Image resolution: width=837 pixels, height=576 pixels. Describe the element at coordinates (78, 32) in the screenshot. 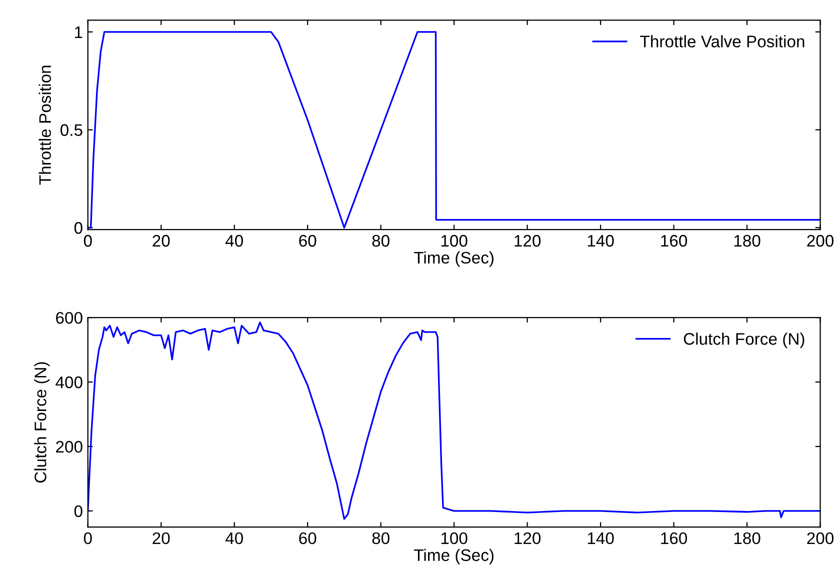

I see `y-tick-label: 1` at that location.